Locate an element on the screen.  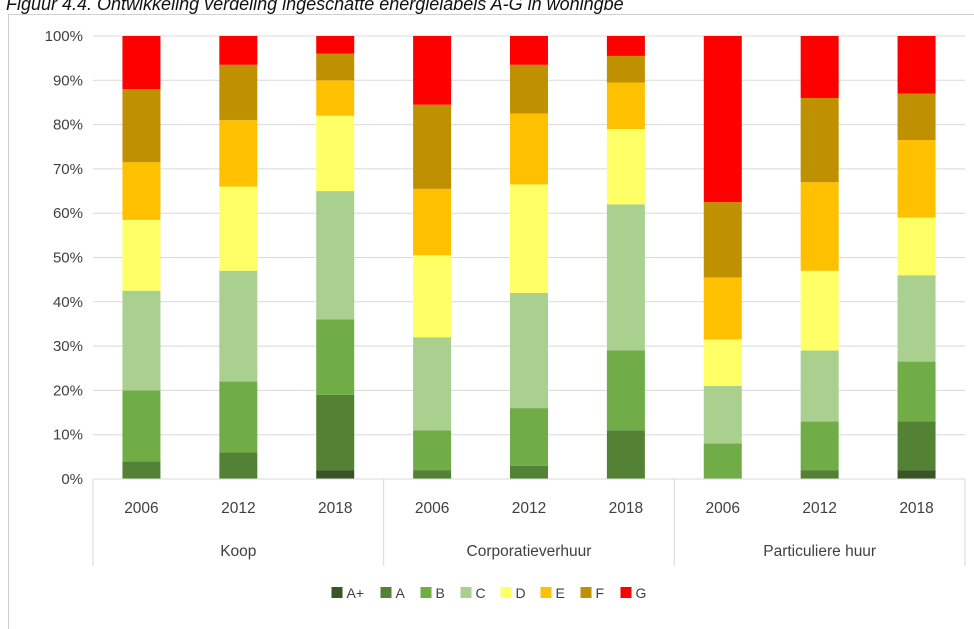
y-tick-label: 10% is located at coordinates (68, 435).